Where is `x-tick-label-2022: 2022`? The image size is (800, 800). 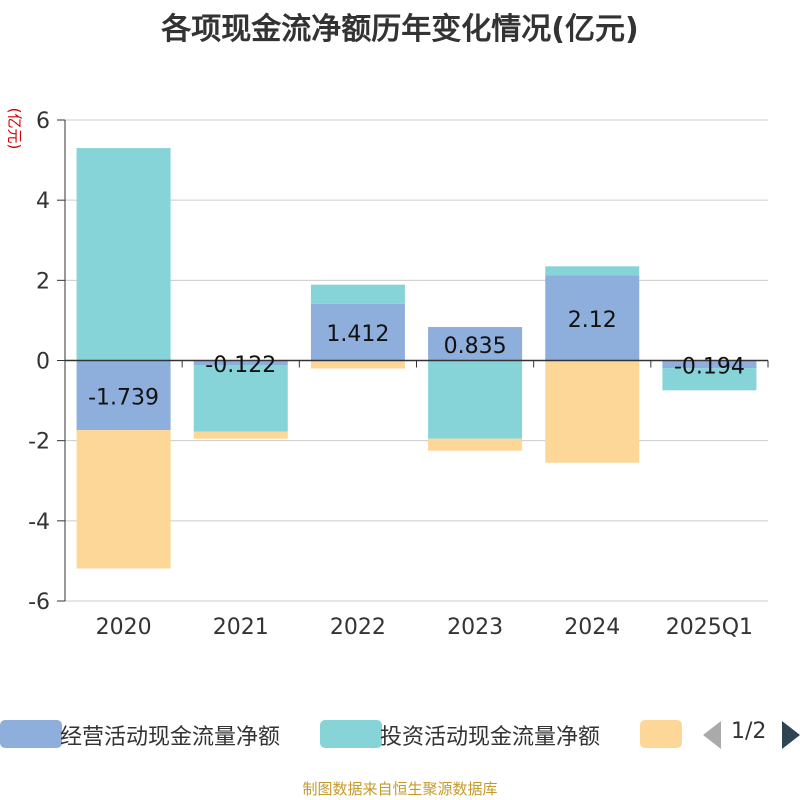
x-tick-label-2022: 2022 is located at coordinates (358, 627).